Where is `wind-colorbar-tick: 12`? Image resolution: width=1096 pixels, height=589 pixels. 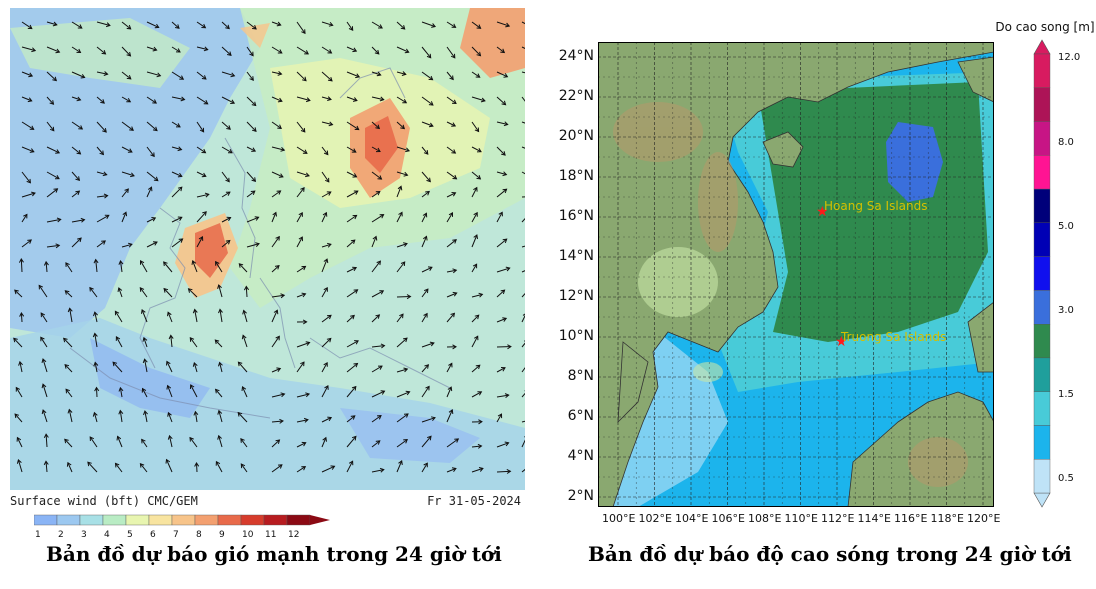 wind-colorbar-tick: 12 is located at coordinates (293, 535).